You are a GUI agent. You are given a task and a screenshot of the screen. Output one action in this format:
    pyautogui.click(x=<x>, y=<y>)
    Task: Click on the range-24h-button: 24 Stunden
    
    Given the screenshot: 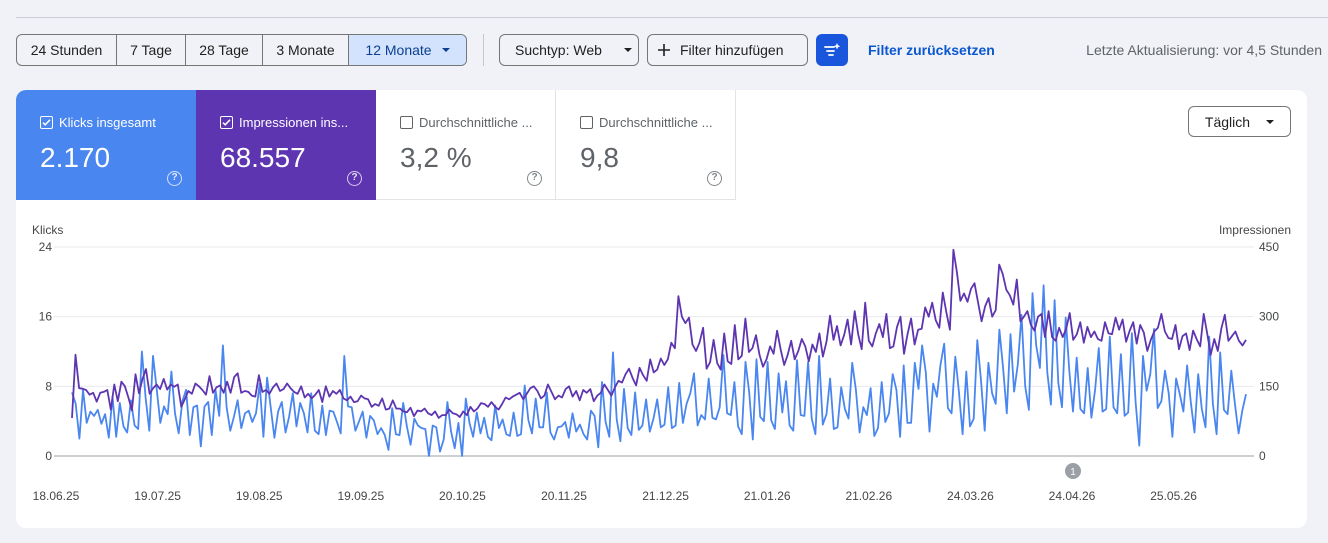 What is the action you would take?
    pyautogui.click(x=67, y=50)
    